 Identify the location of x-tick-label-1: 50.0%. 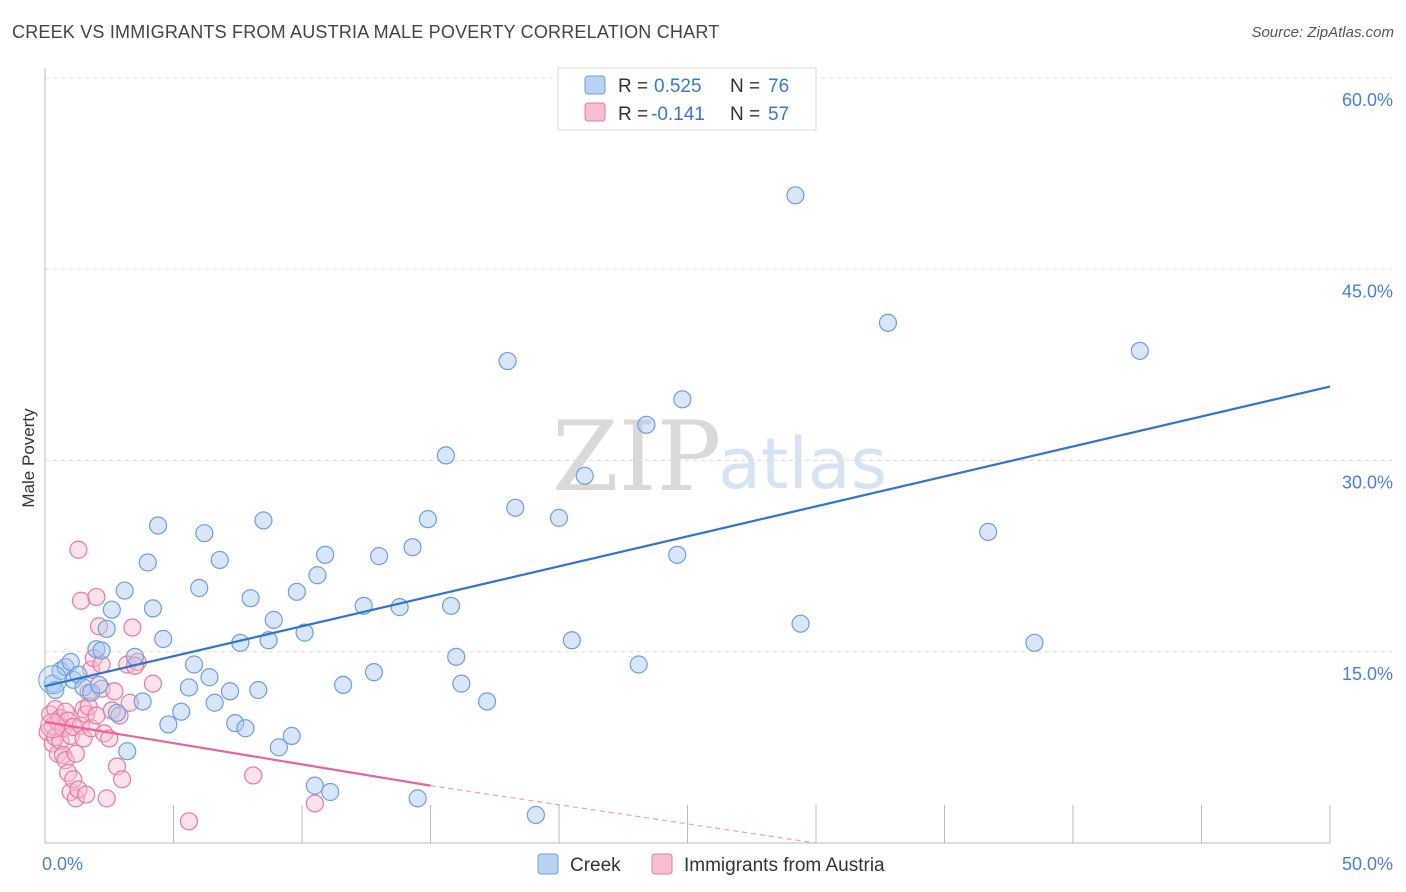
(1367, 864).